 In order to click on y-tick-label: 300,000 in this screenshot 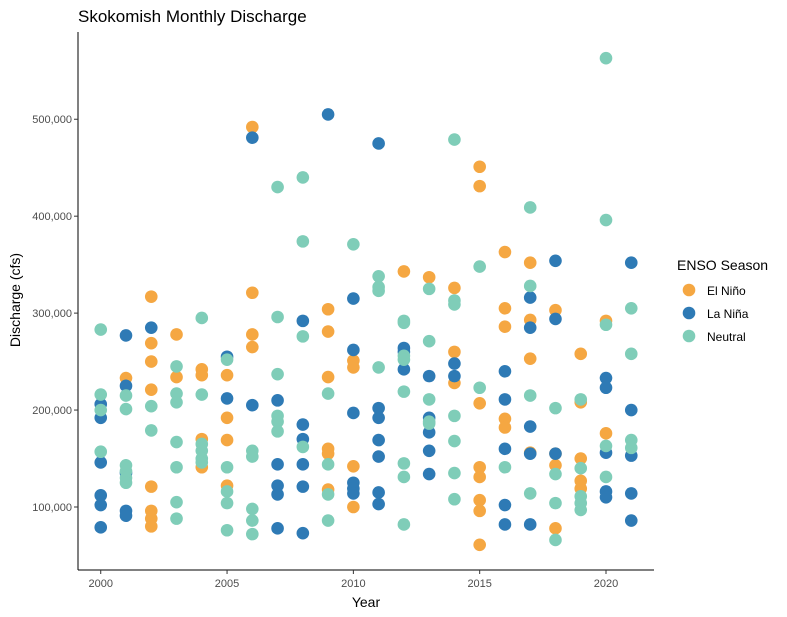, I will do `click(52, 314)`.